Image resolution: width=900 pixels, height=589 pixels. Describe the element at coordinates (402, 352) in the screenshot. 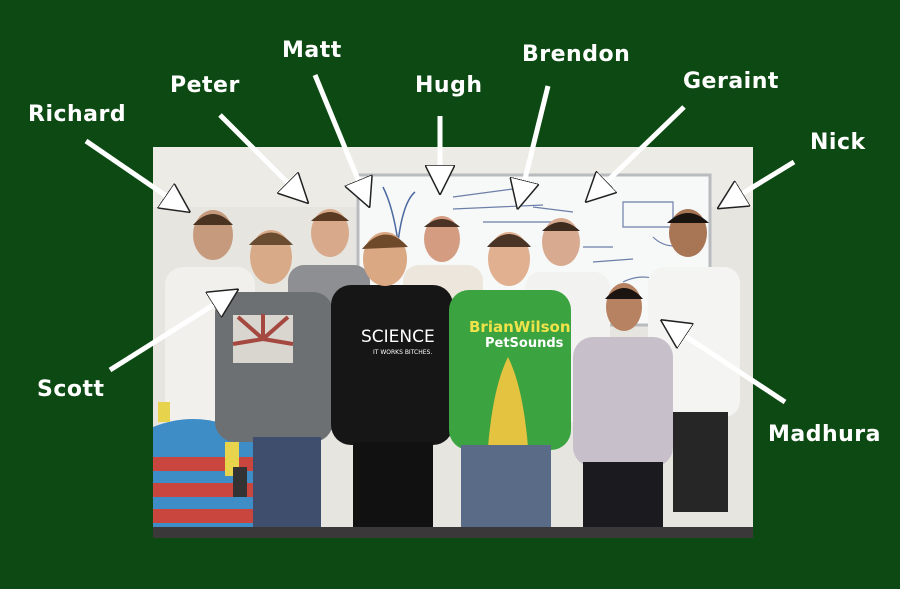

I see `science-shirt-subtext: IT WORKS BITCHES.` at that location.